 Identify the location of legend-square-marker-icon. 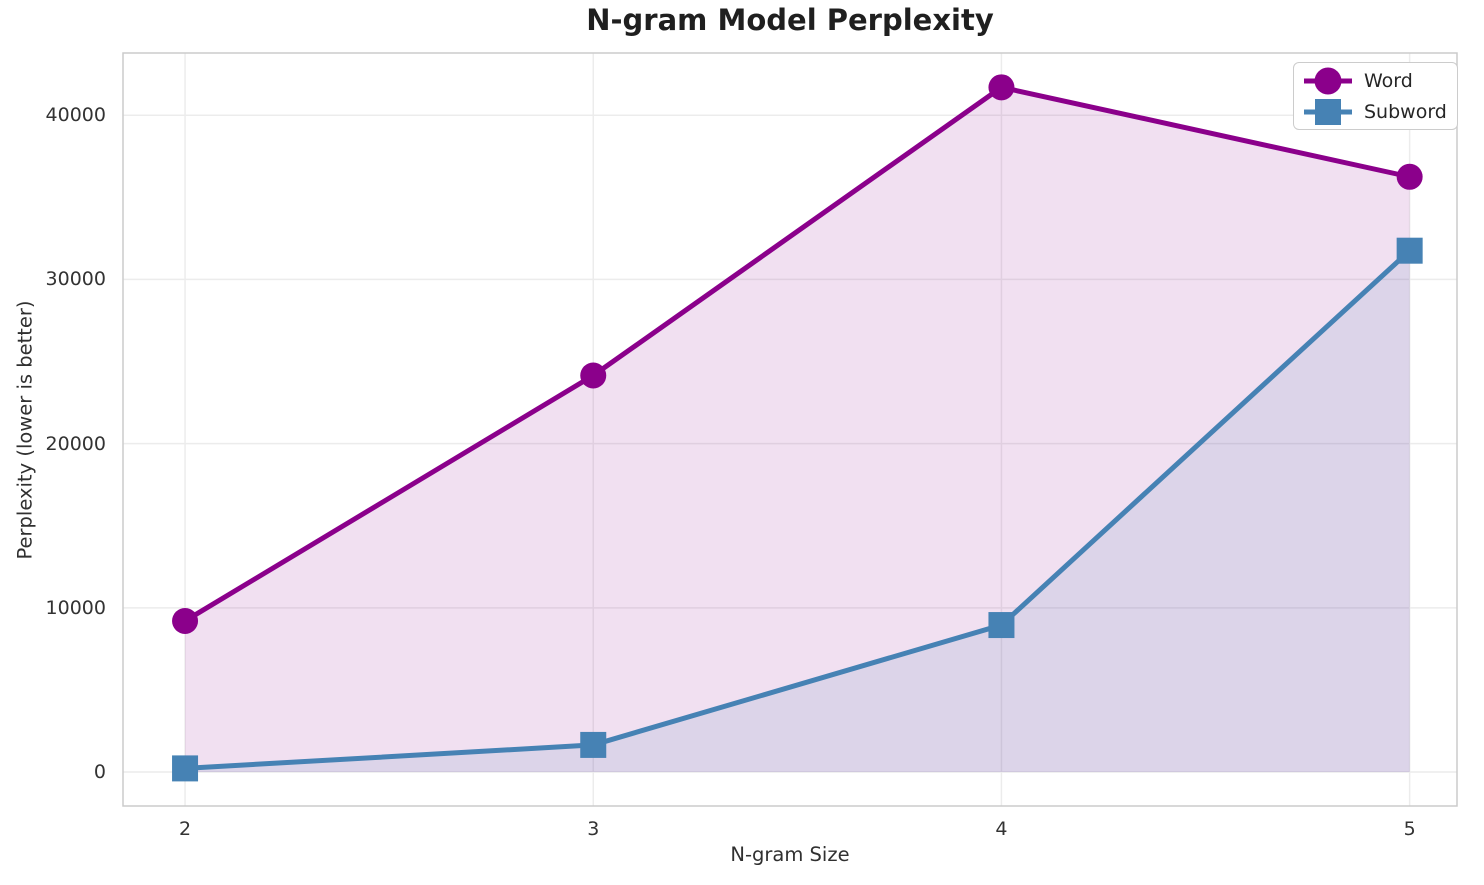
(1328, 111).